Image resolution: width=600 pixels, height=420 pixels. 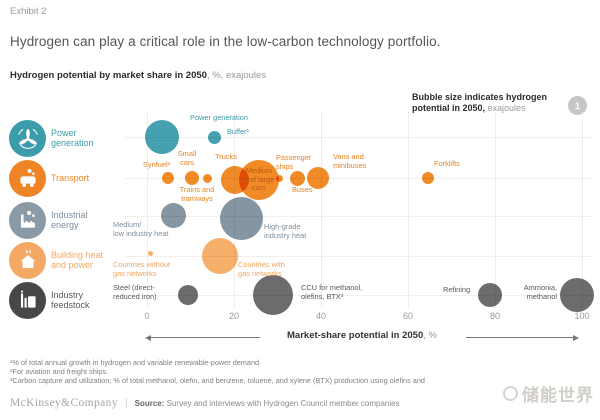 I want to click on x-tick-label: 80, so click(x=494, y=316).